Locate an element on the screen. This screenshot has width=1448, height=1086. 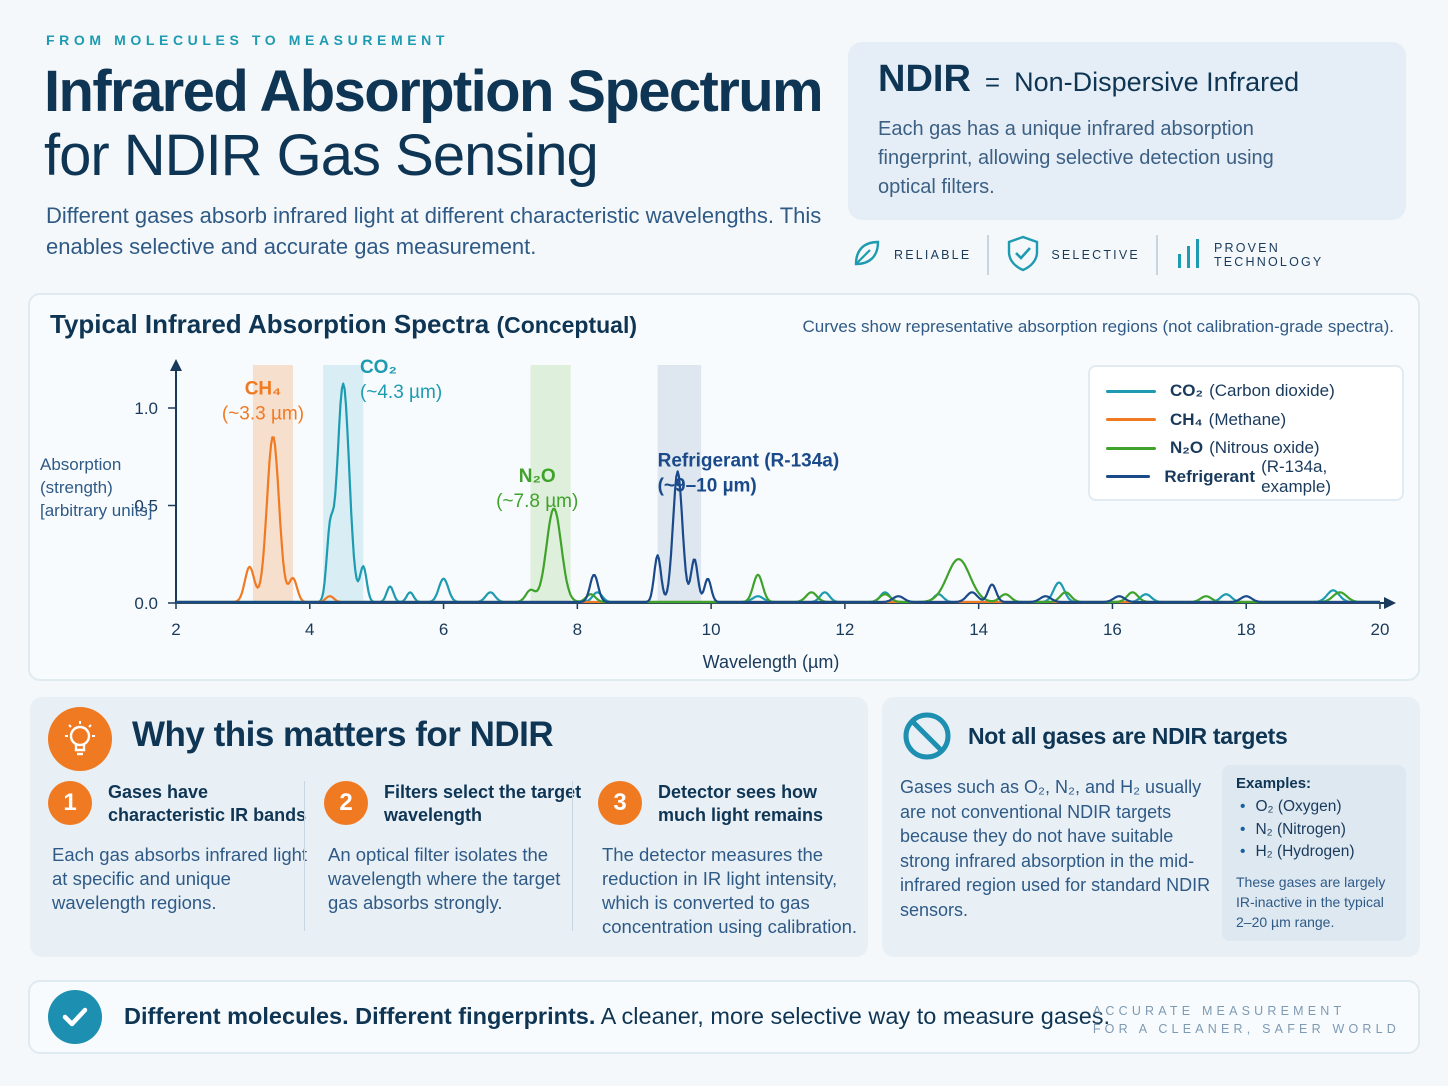
badge-reliable: RELIABLE is located at coordinates (916, 255).